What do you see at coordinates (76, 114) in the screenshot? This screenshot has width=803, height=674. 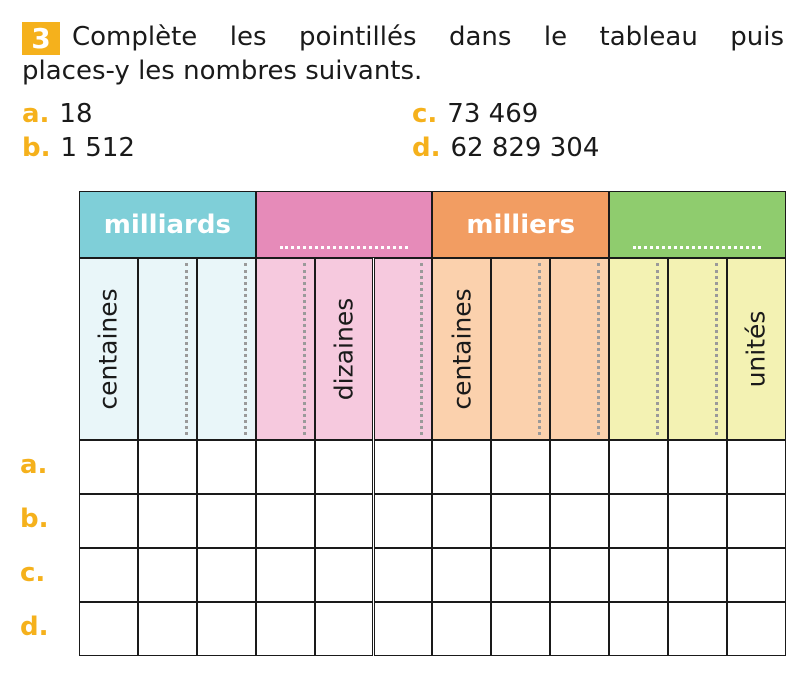 I see `item-value: 18` at bounding box center [76, 114].